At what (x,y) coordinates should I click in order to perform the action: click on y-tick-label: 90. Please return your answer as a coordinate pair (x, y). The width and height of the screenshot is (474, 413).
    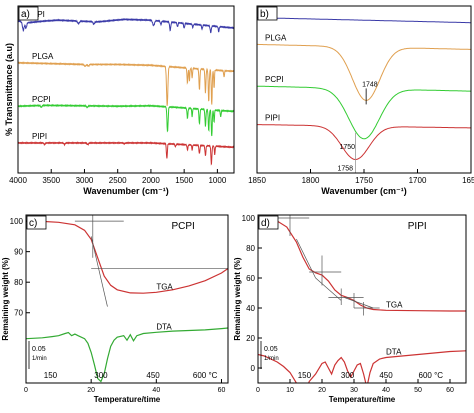
    Looking at the image, I should click on (18, 252).